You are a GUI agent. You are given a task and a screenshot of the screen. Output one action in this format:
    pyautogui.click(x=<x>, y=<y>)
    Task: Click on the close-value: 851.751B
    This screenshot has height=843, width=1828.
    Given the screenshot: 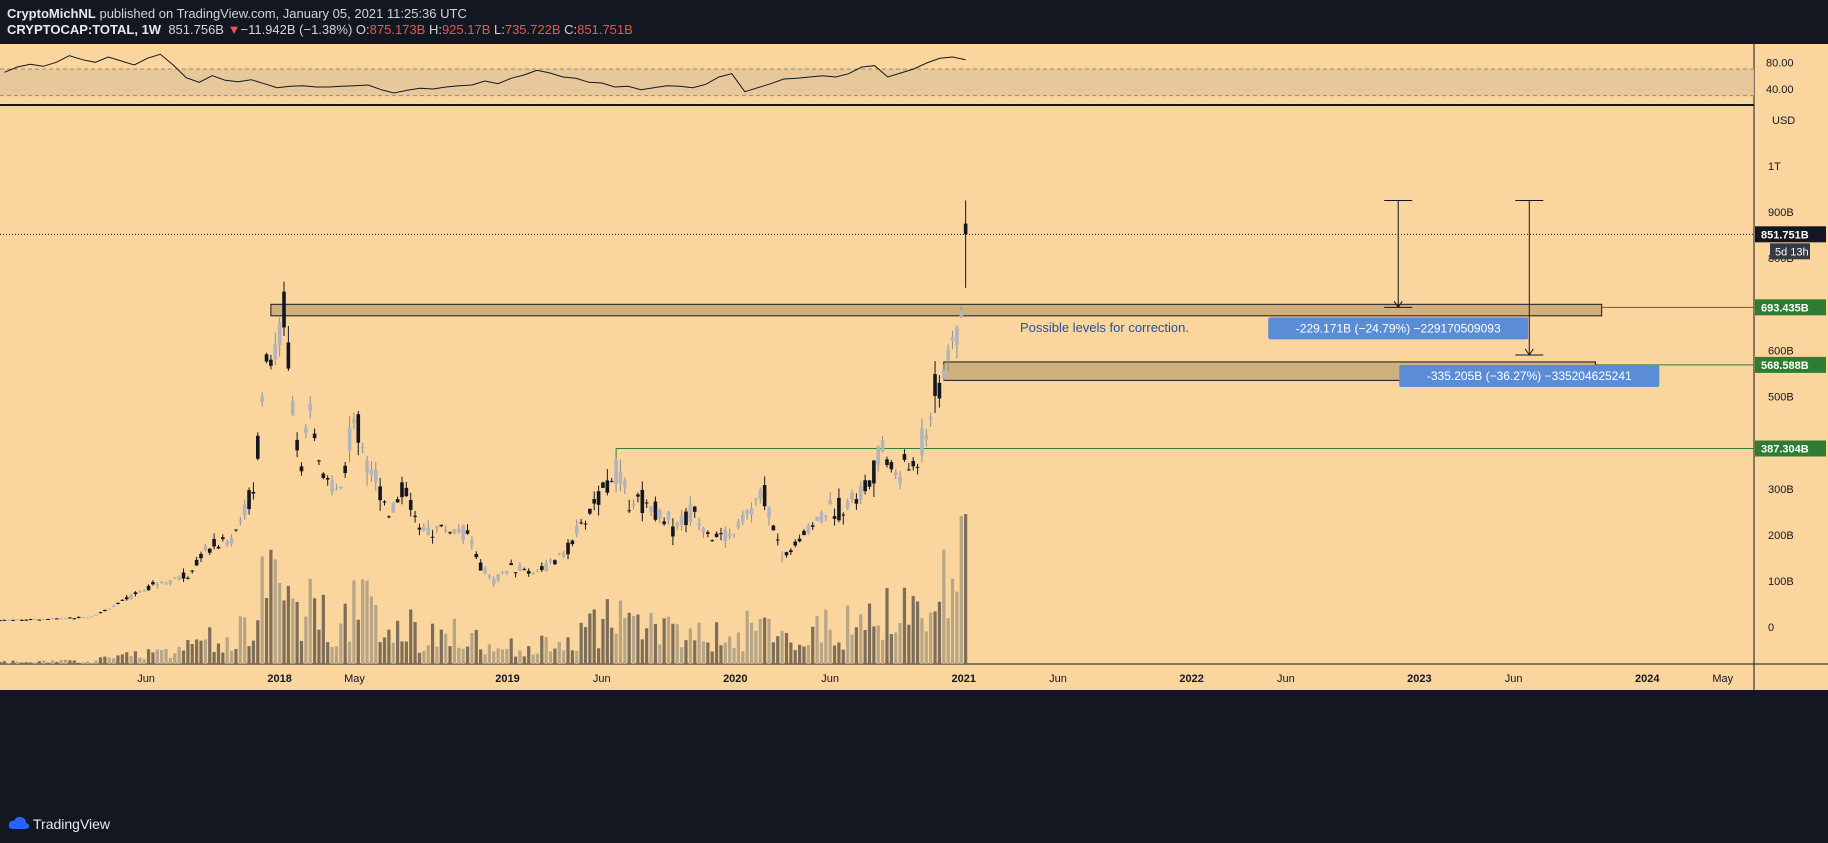 What is the action you would take?
    pyautogui.click(x=605, y=29)
    